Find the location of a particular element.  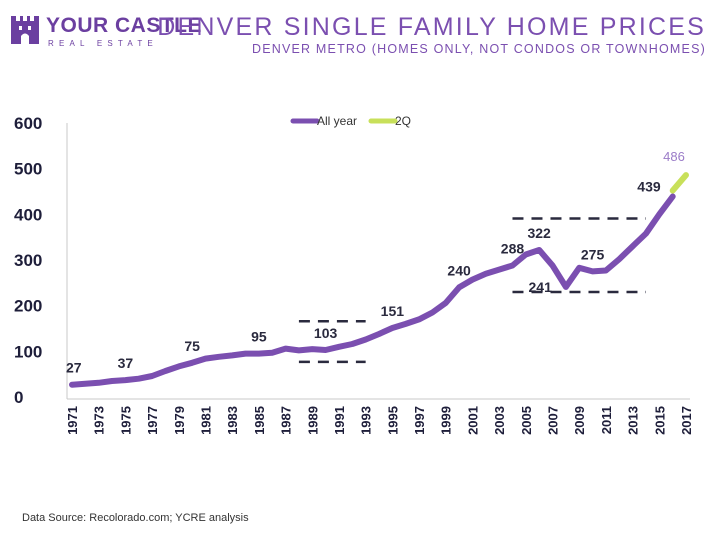

reference-lines is located at coordinates (472, 290).